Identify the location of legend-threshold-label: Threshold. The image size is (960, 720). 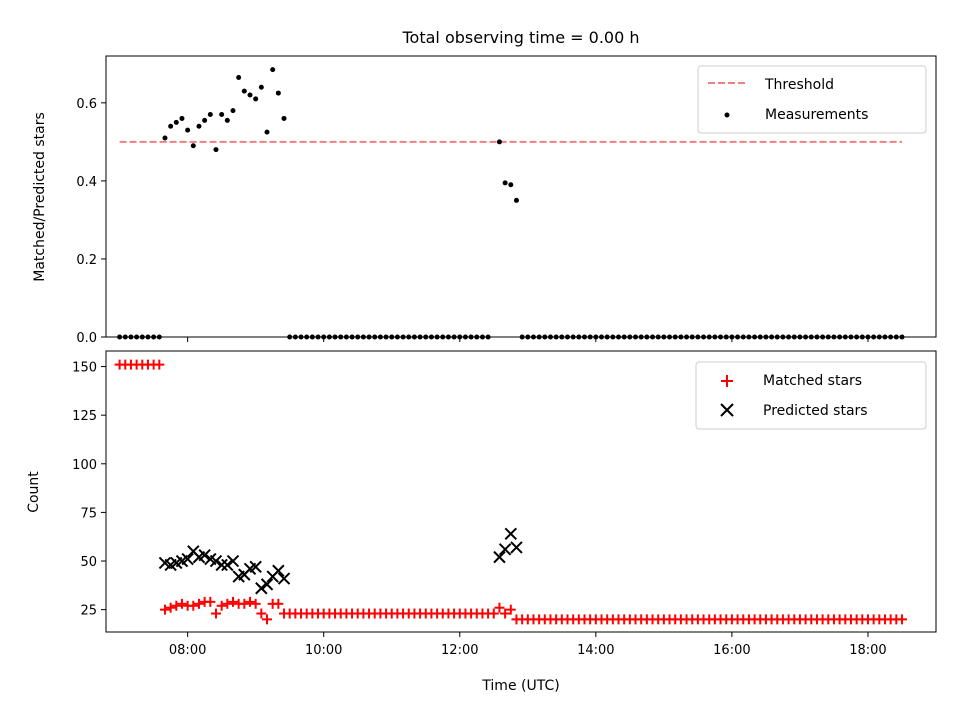
(799, 85).